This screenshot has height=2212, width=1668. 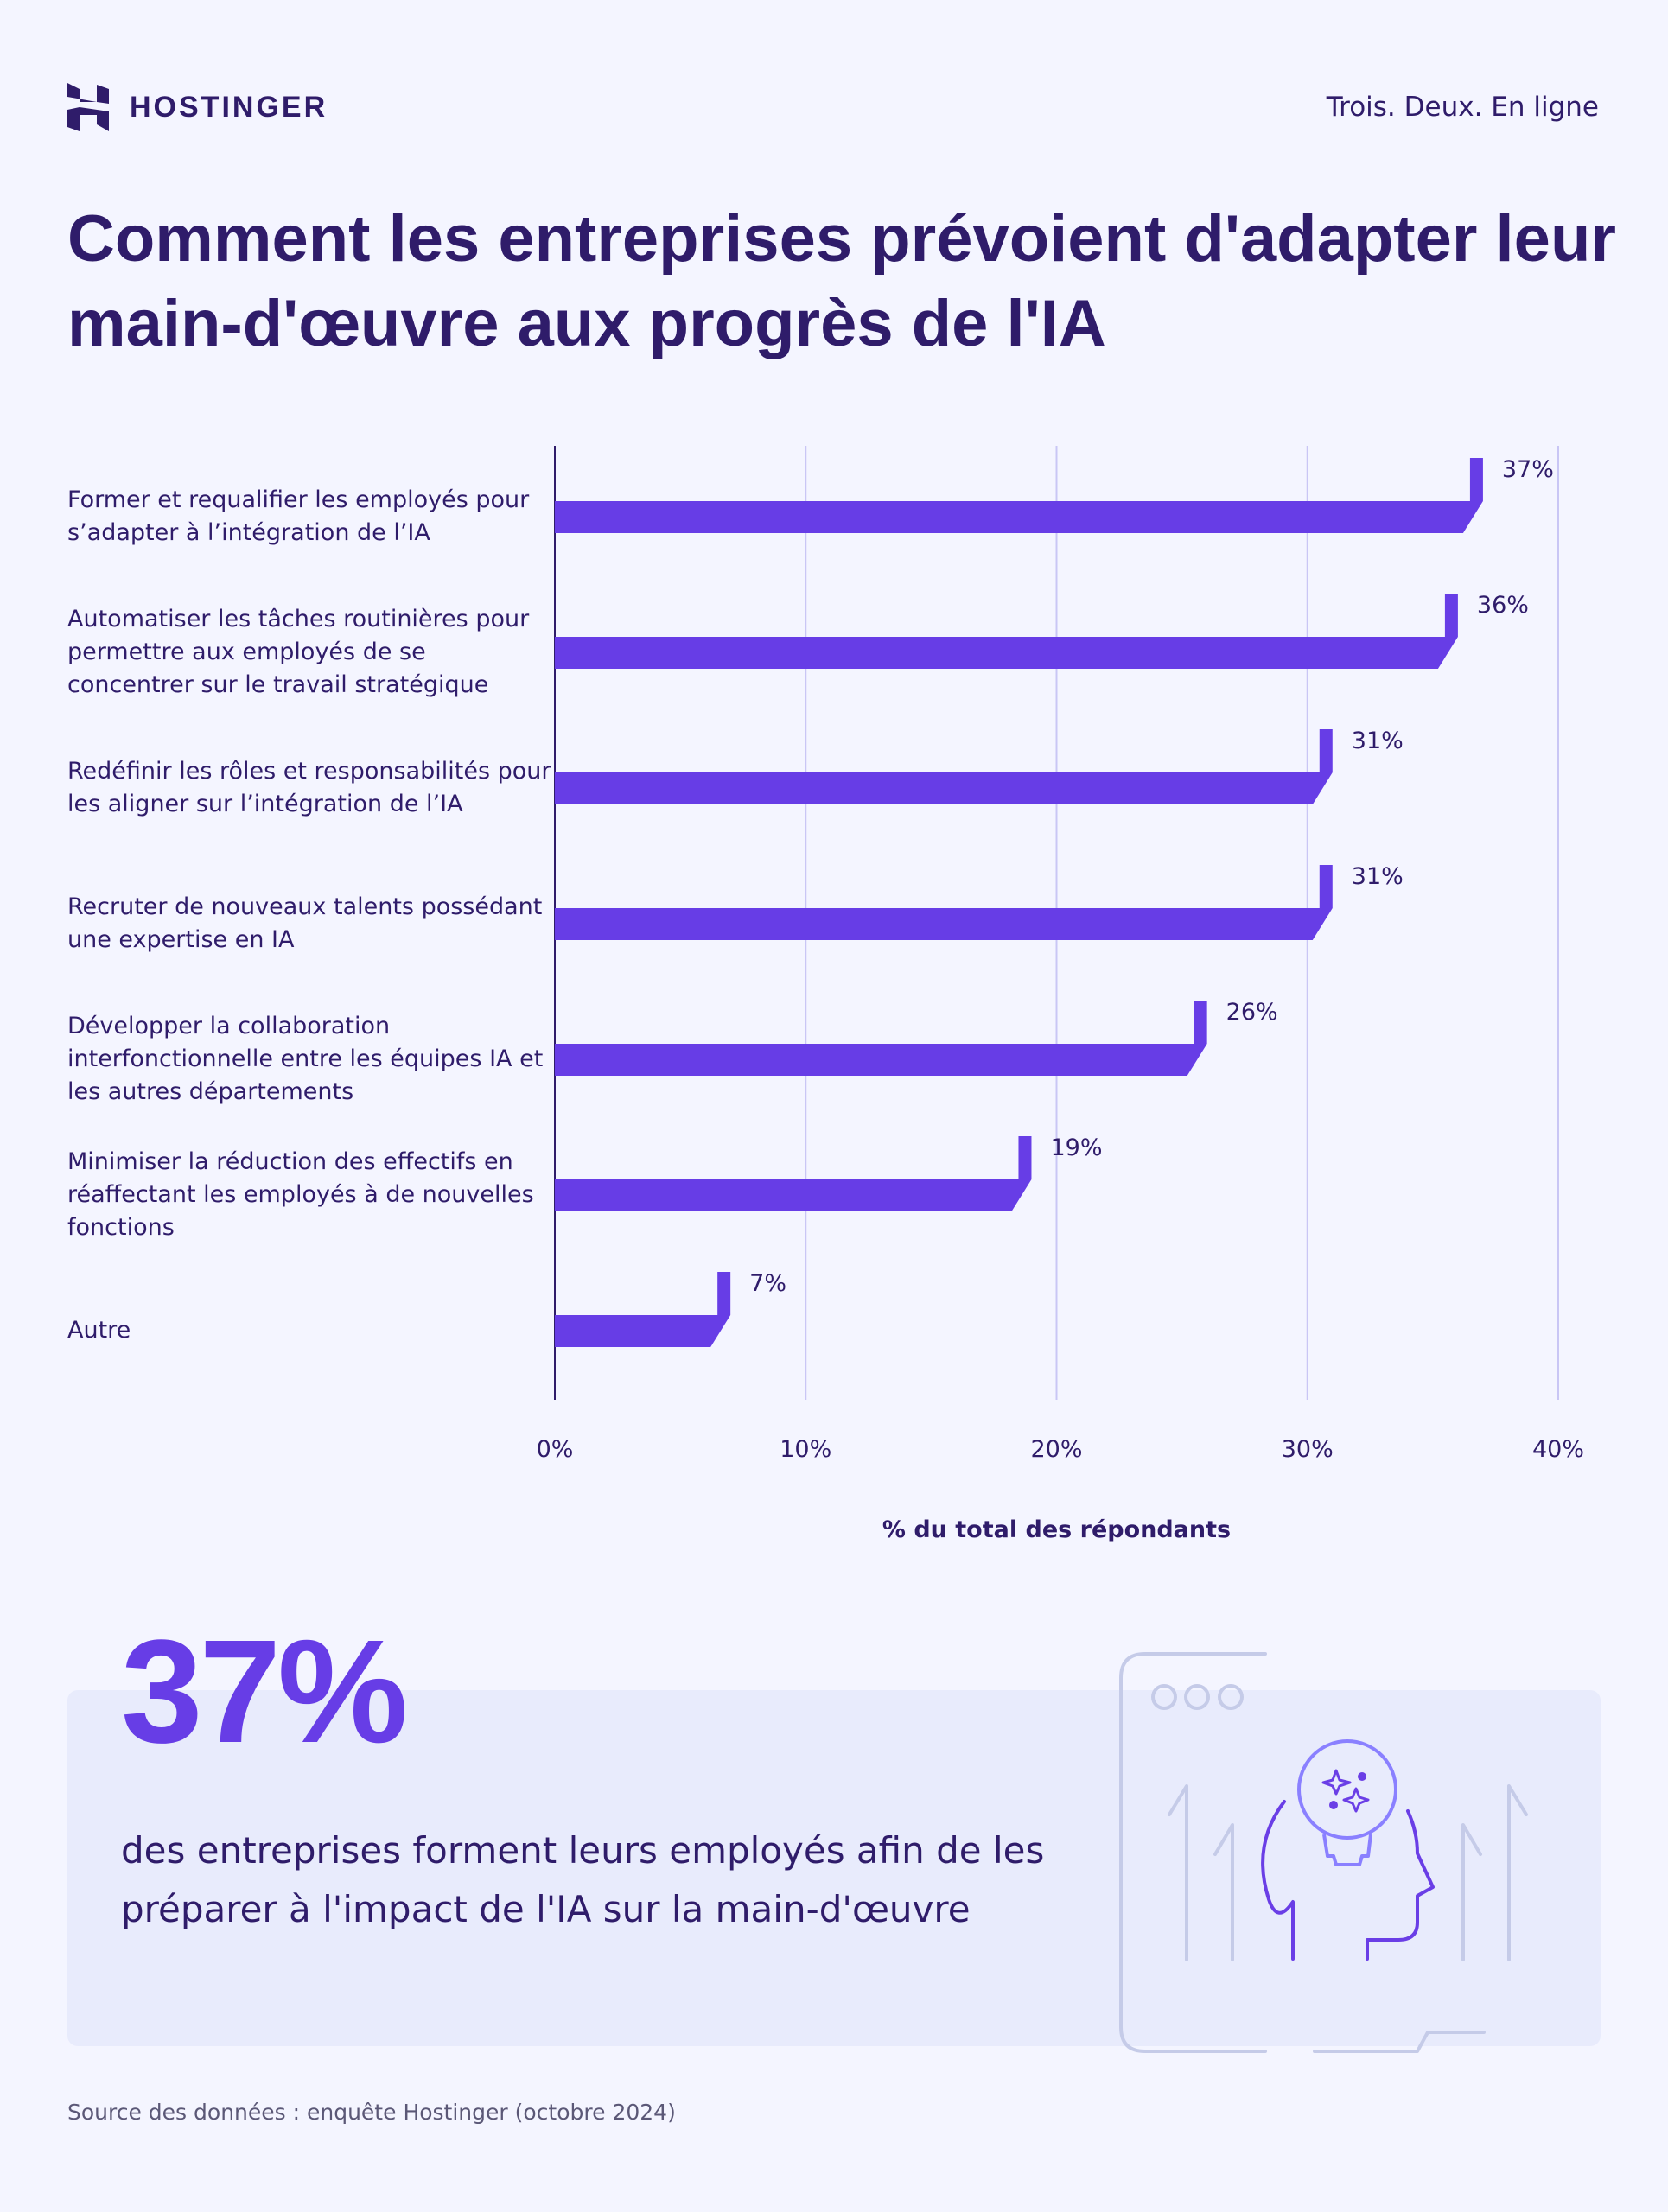 What do you see at coordinates (1502, 605) in the screenshot?
I see `value-label: 36%` at bounding box center [1502, 605].